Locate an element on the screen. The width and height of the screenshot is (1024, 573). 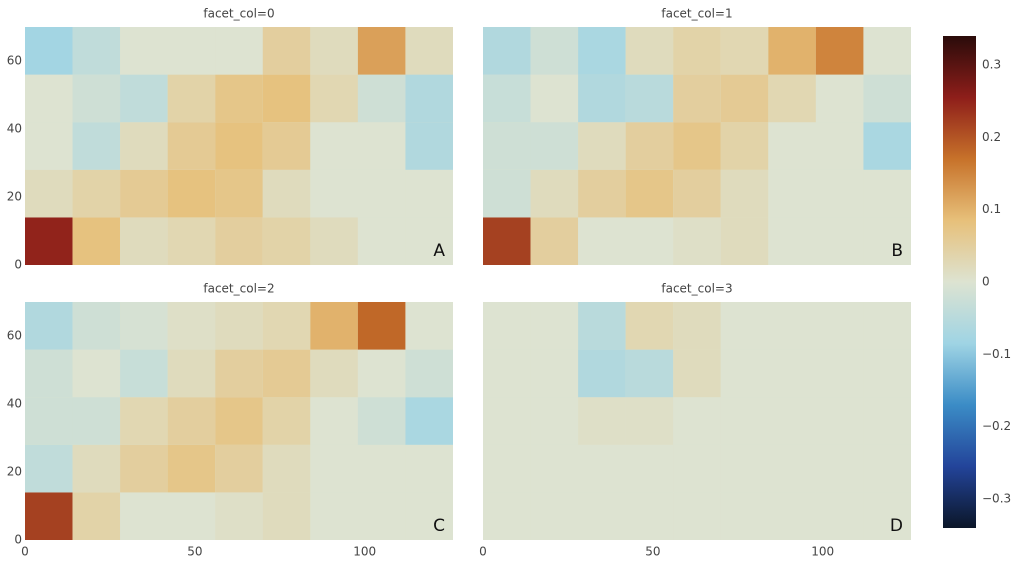
facet-title: facet_col=3 is located at coordinates (696, 289).